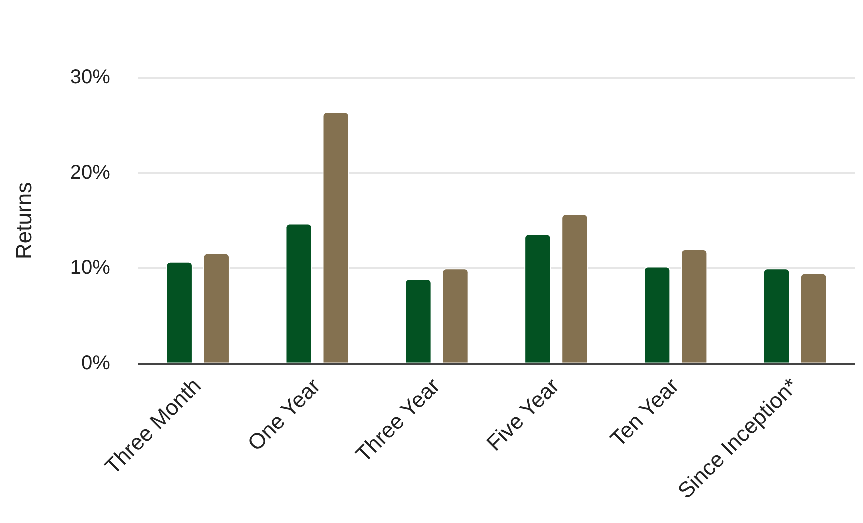 The image size is (863, 523). Describe the element at coordinates (523, 414) in the screenshot. I see `x-tick-label: Five Year` at that location.